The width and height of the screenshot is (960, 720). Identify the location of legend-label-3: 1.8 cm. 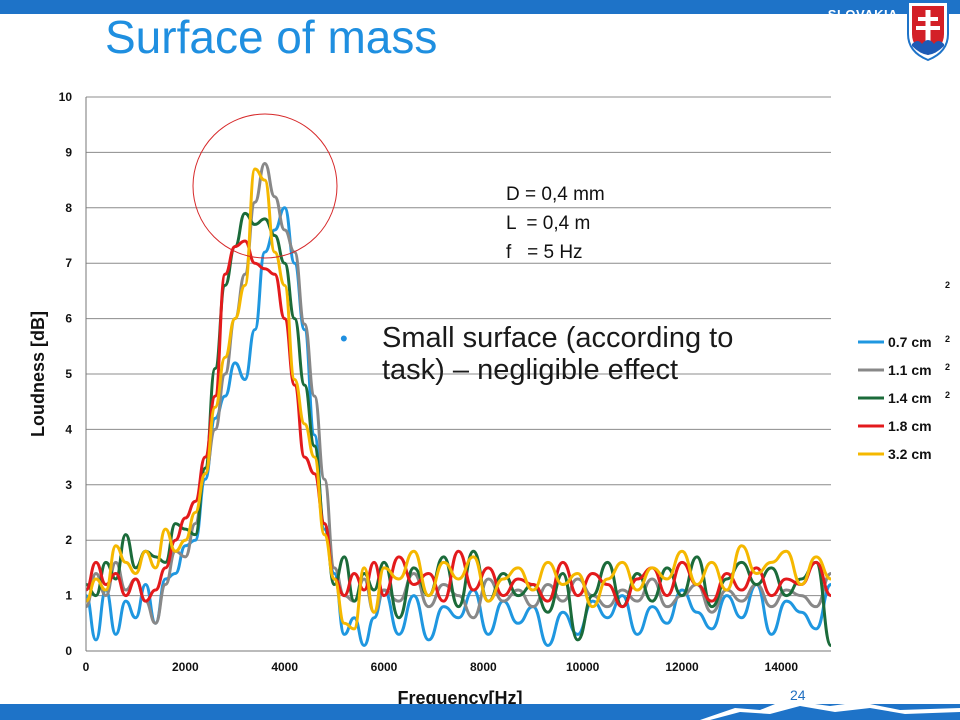
(910, 426).